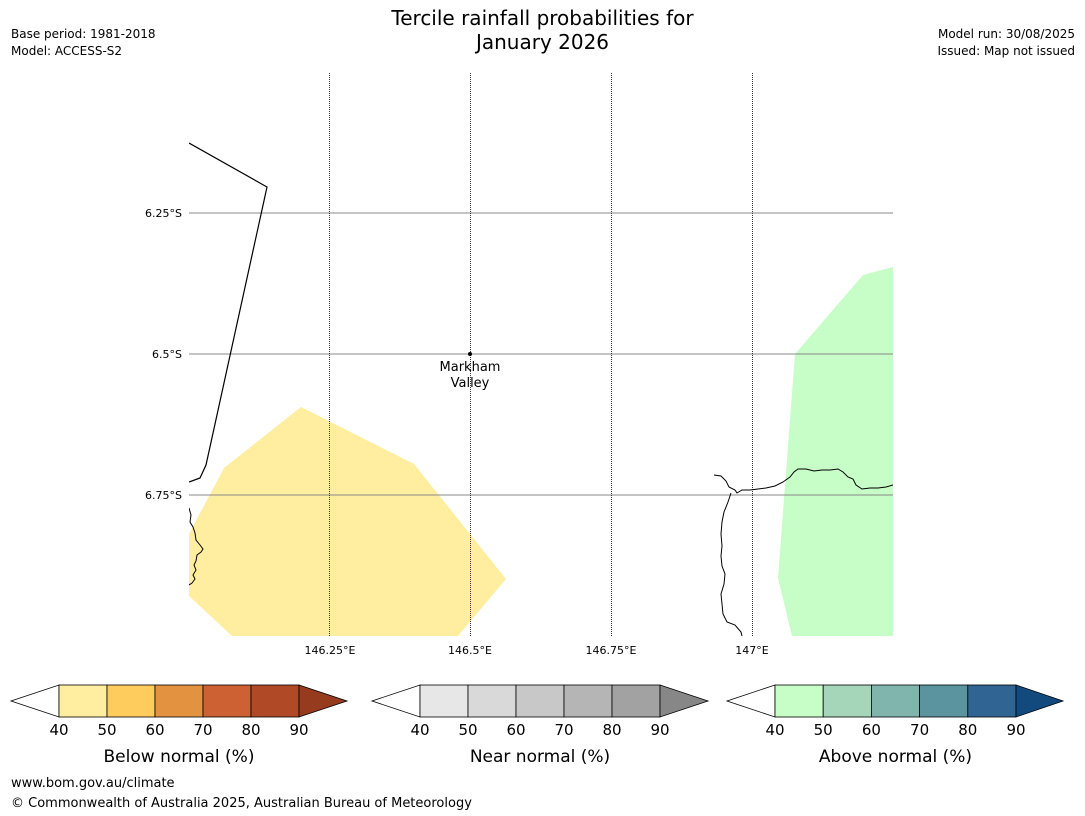  What do you see at coordinates (83, 34) in the screenshot?
I see `base-period: Base period: 1981-2018` at bounding box center [83, 34].